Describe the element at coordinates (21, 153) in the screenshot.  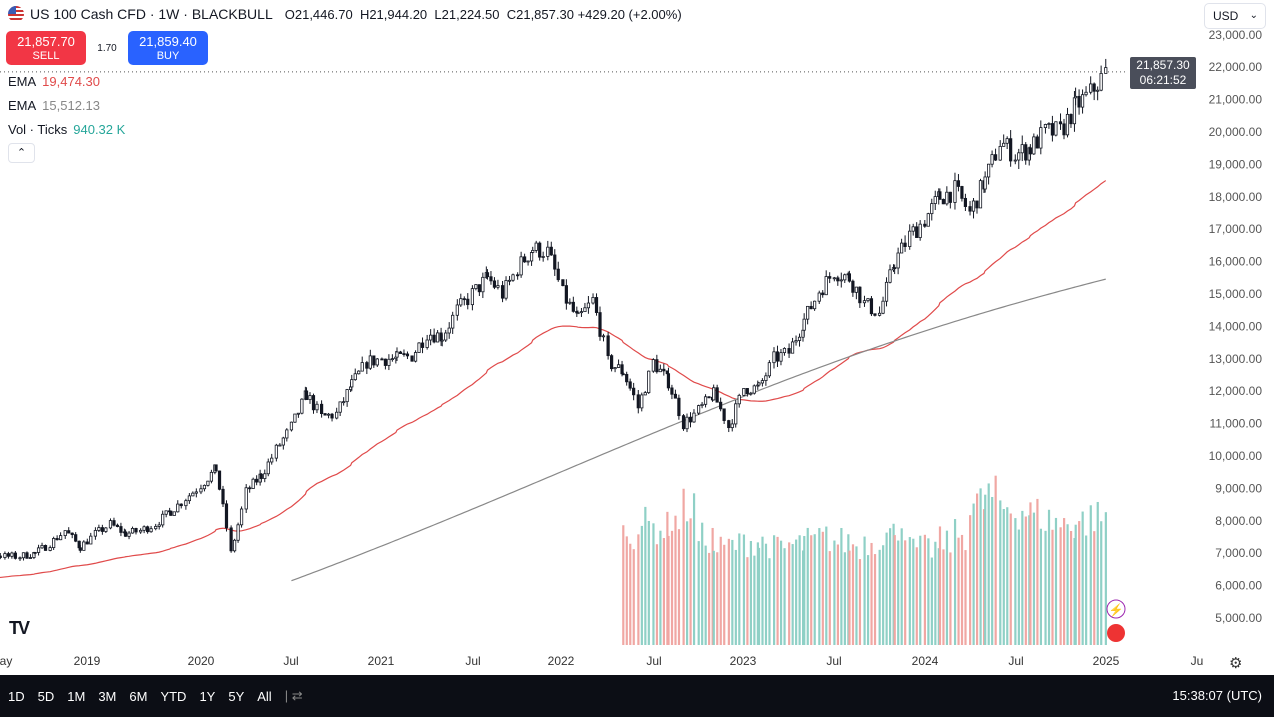
I see `collapse-legend-button: ⌃` at that location.